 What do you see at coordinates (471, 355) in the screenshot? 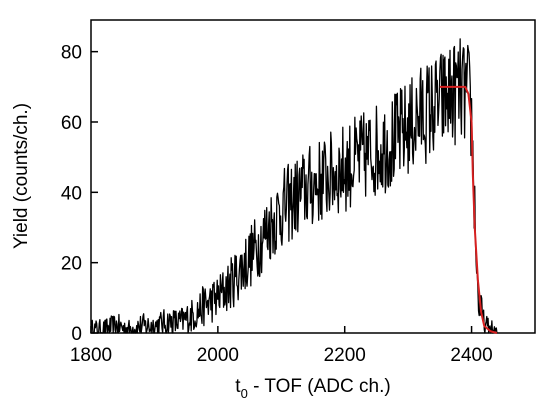
I see `x-tick-label-2400: 2400` at bounding box center [471, 355].